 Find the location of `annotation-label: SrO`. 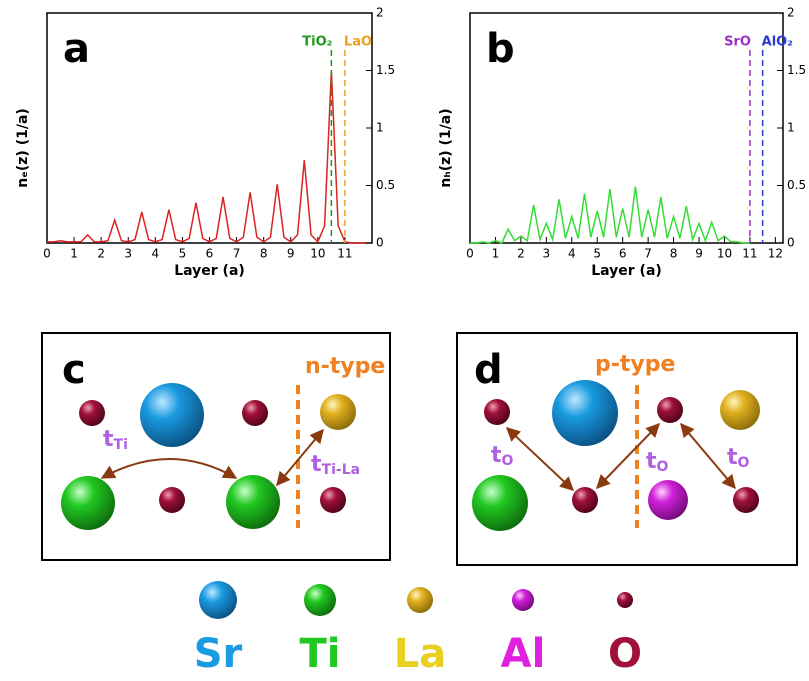

annotation-label: SrO is located at coordinates (737, 42).